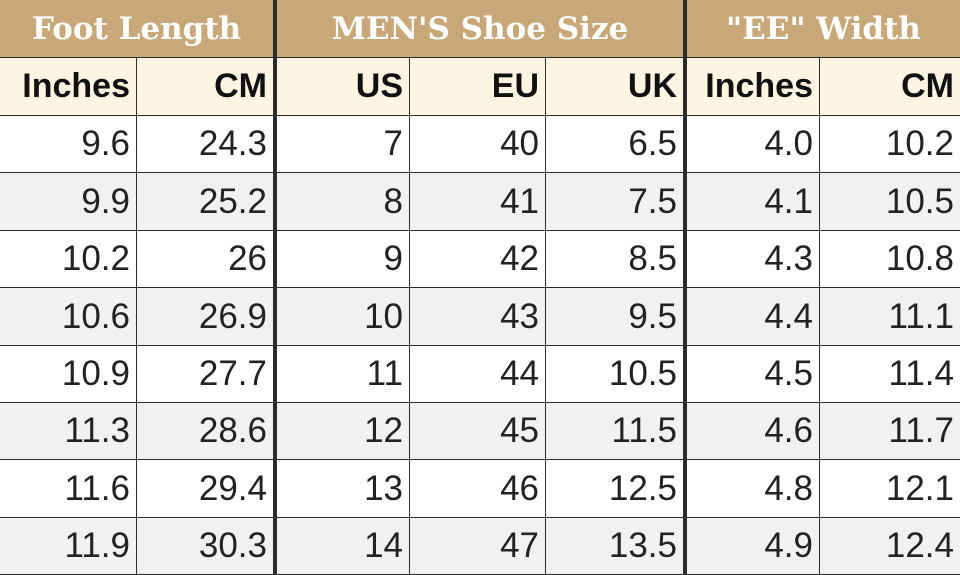 The width and height of the screenshot is (960, 575). What do you see at coordinates (68, 431) in the screenshot?
I see `cell: 11.3` at bounding box center [68, 431].